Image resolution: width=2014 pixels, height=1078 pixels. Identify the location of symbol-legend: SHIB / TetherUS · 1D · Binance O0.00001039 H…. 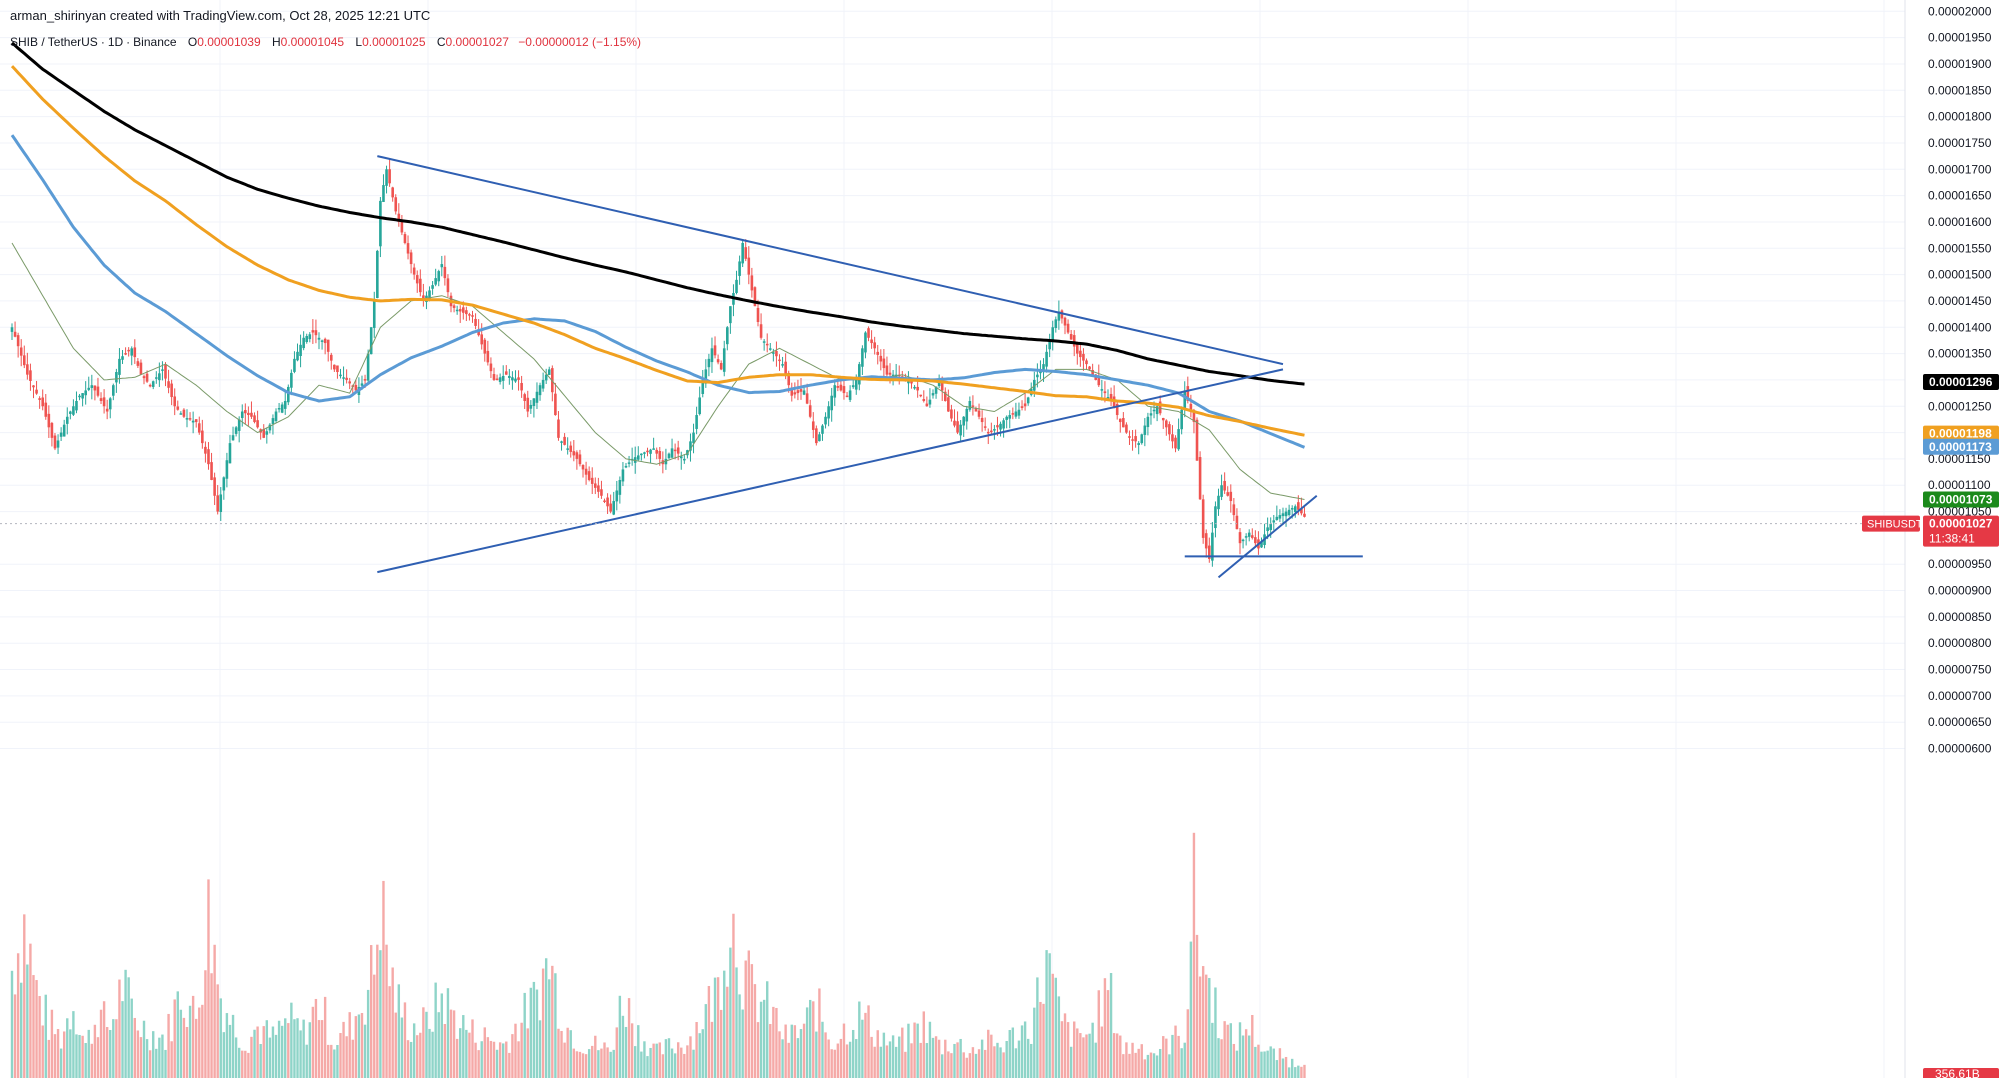
(326, 42).